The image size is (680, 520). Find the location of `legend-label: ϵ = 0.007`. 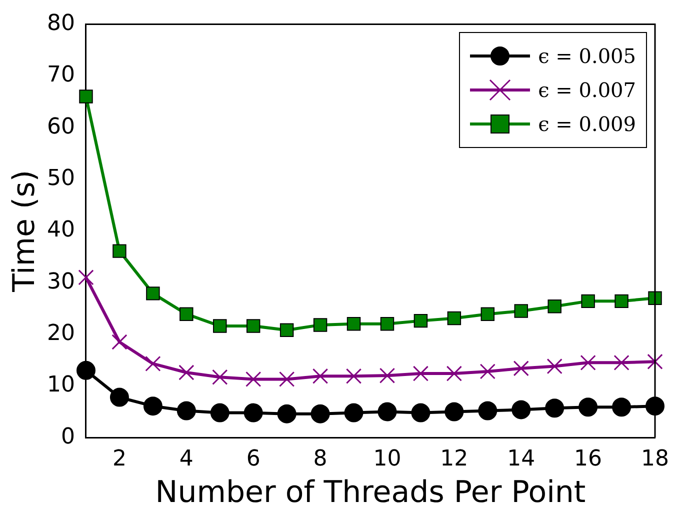

legend-label: ϵ = 0.007 is located at coordinates (587, 90).